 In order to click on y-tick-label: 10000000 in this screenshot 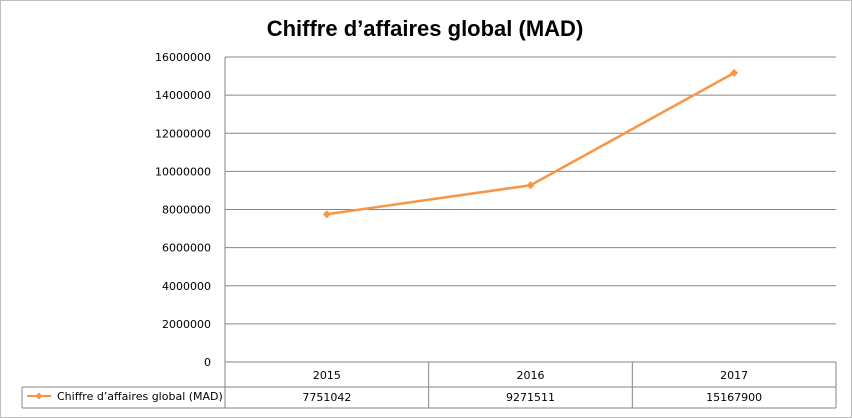, I will do `click(183, 171)`.